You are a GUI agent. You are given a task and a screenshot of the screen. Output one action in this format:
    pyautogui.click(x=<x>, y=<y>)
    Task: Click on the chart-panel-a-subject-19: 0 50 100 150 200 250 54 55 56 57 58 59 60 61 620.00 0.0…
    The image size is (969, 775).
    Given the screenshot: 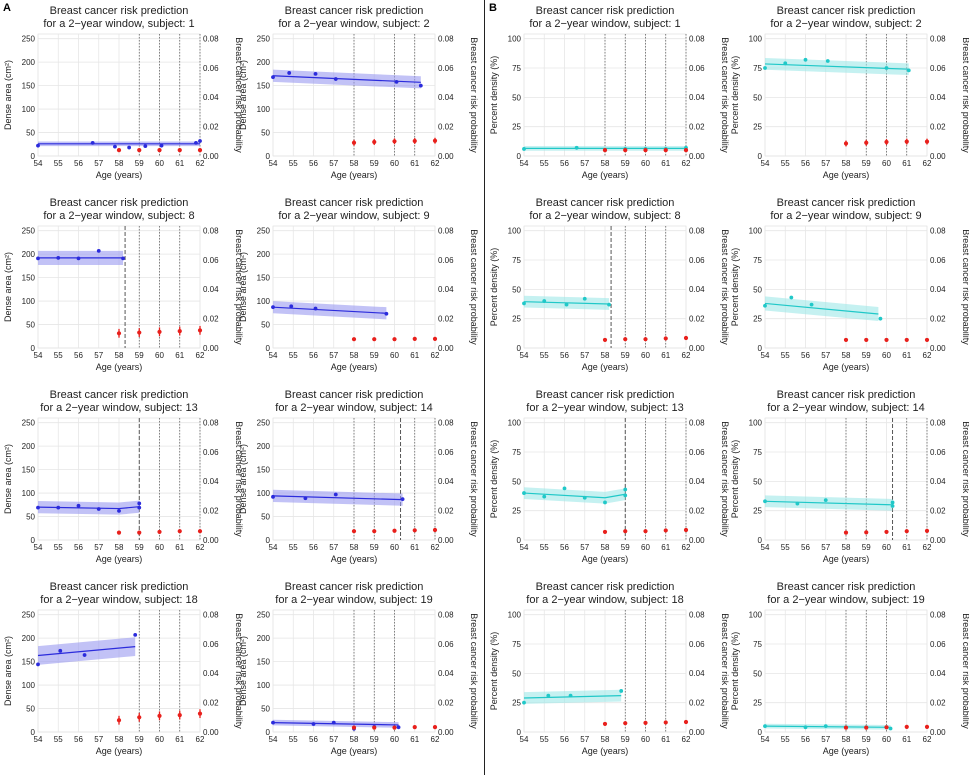 What is the action you would take?
    pyautogui.click(x=358, y=668)
    